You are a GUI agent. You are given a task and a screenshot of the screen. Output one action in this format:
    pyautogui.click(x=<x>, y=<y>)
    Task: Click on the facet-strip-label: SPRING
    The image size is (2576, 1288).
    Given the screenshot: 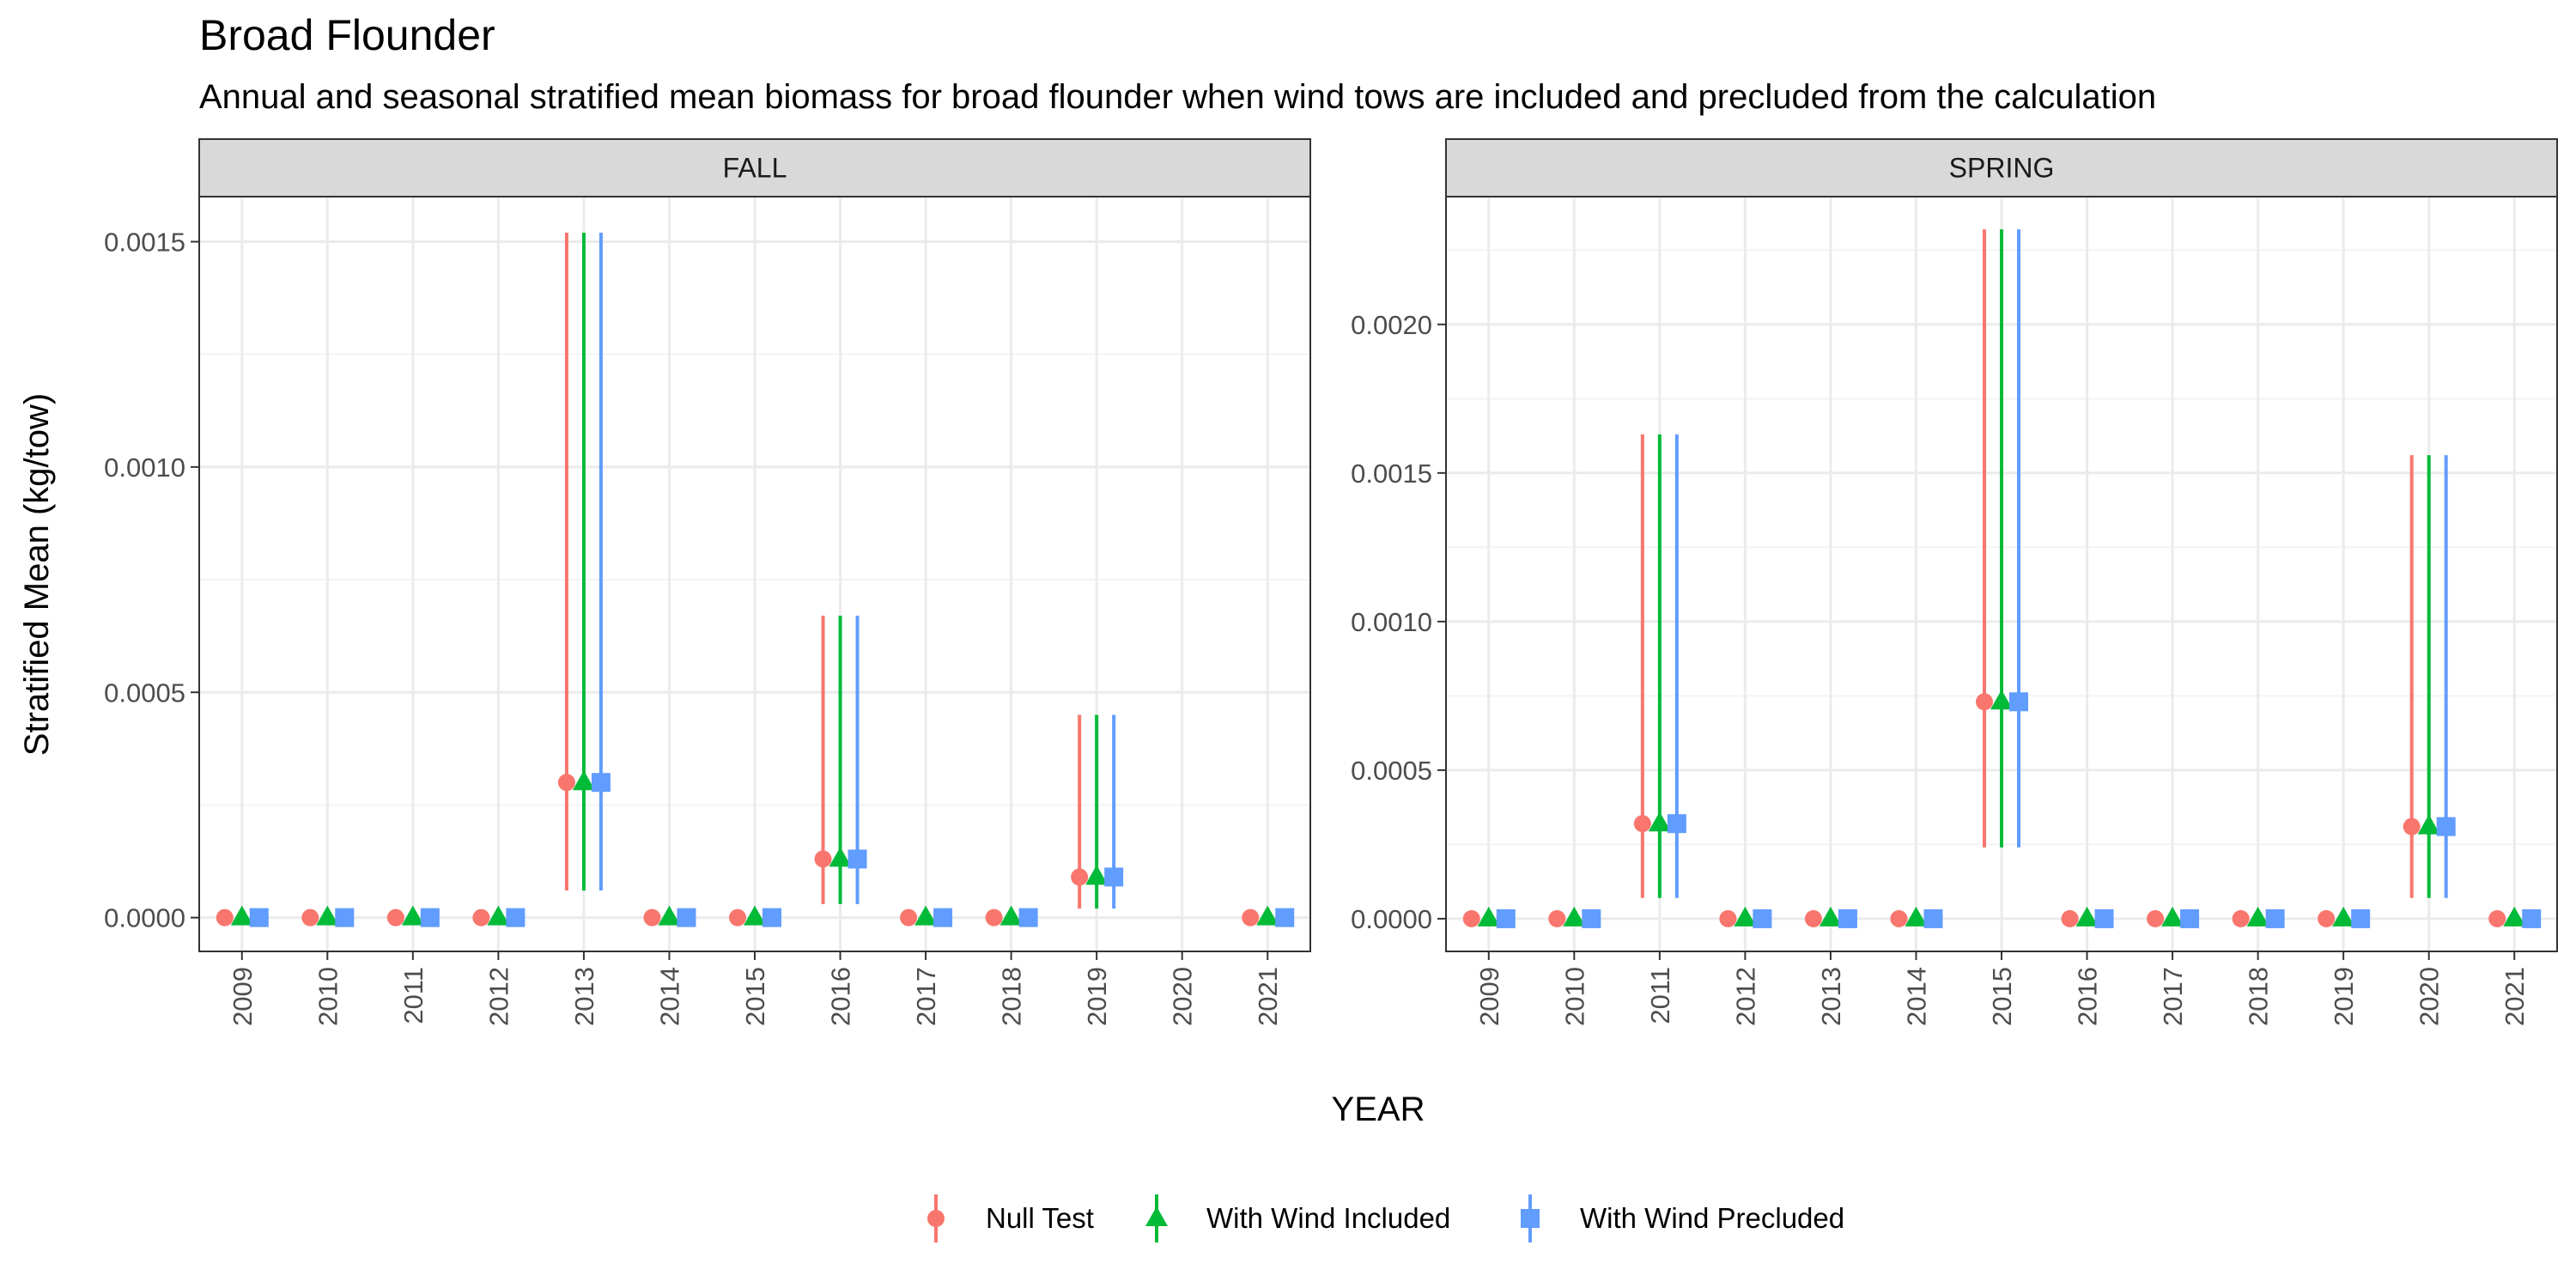 What is the action you would take?
    pyautogui.click(x=2002, y=169)
    